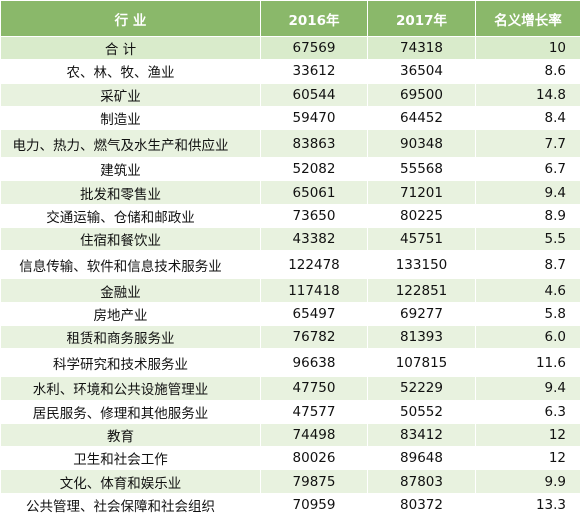  I want to click on cell-2017: 89648, so click(421, 458).